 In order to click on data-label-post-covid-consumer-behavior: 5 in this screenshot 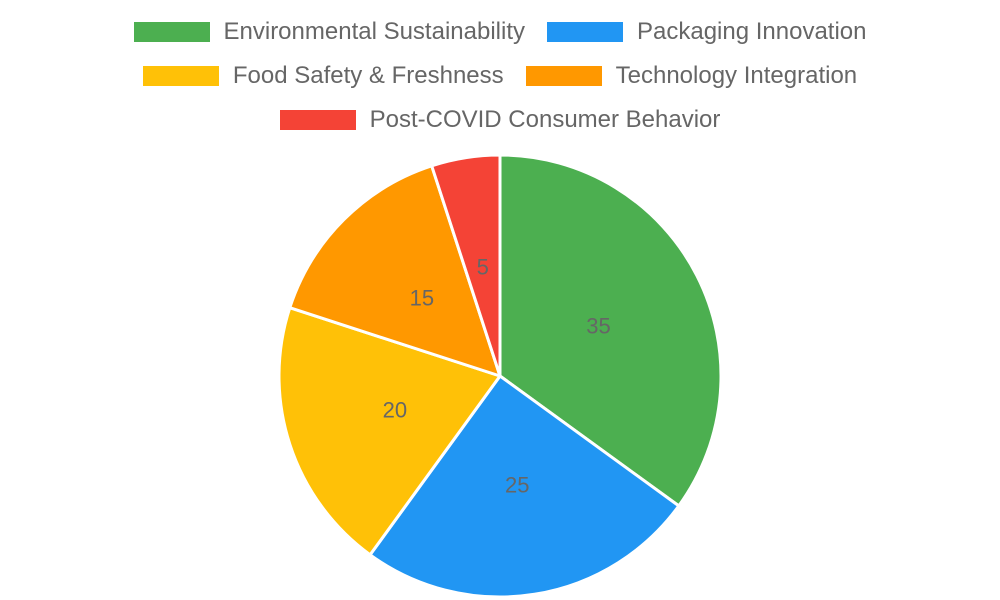, I will do `click(483, 266)`.